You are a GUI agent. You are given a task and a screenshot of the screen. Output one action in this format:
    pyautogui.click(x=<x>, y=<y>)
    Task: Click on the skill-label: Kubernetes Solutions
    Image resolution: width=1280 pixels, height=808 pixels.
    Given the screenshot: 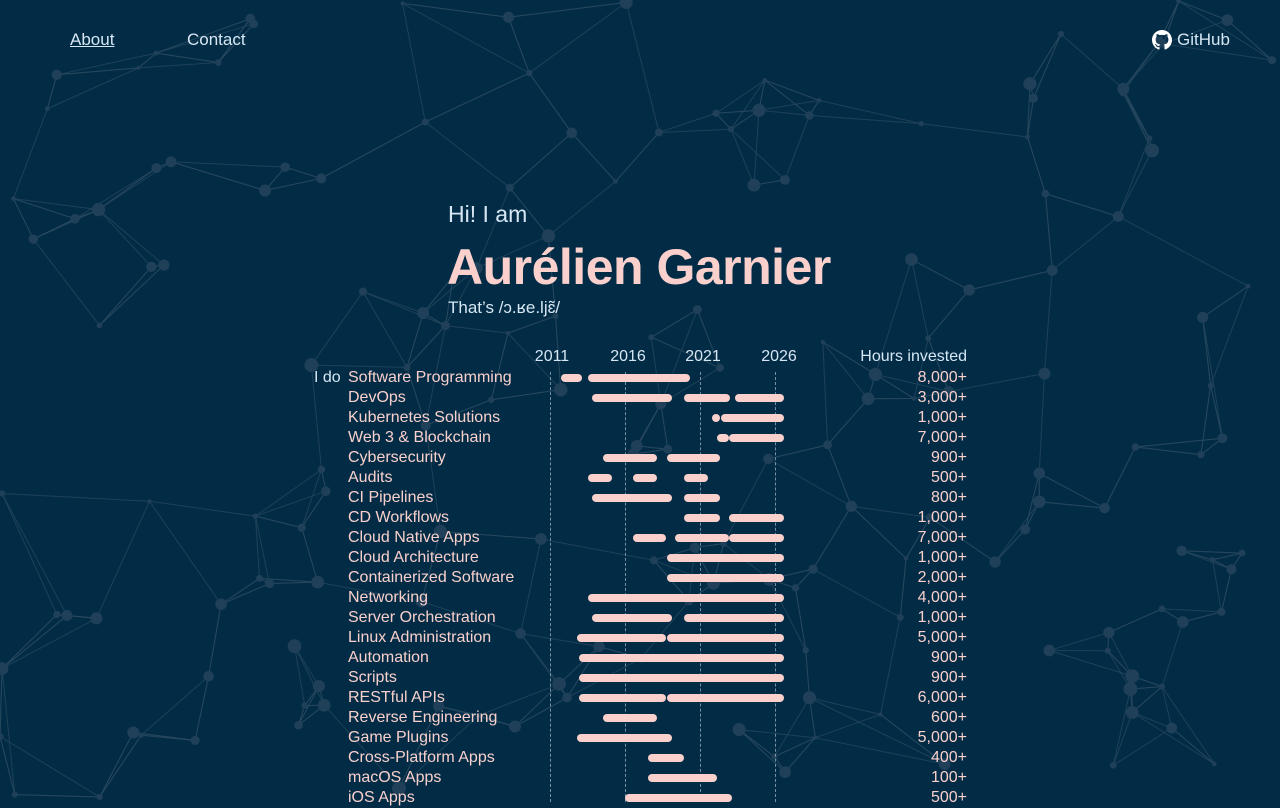 What is the action you would take?
    pyautogui.click(x=424, y=418)
    